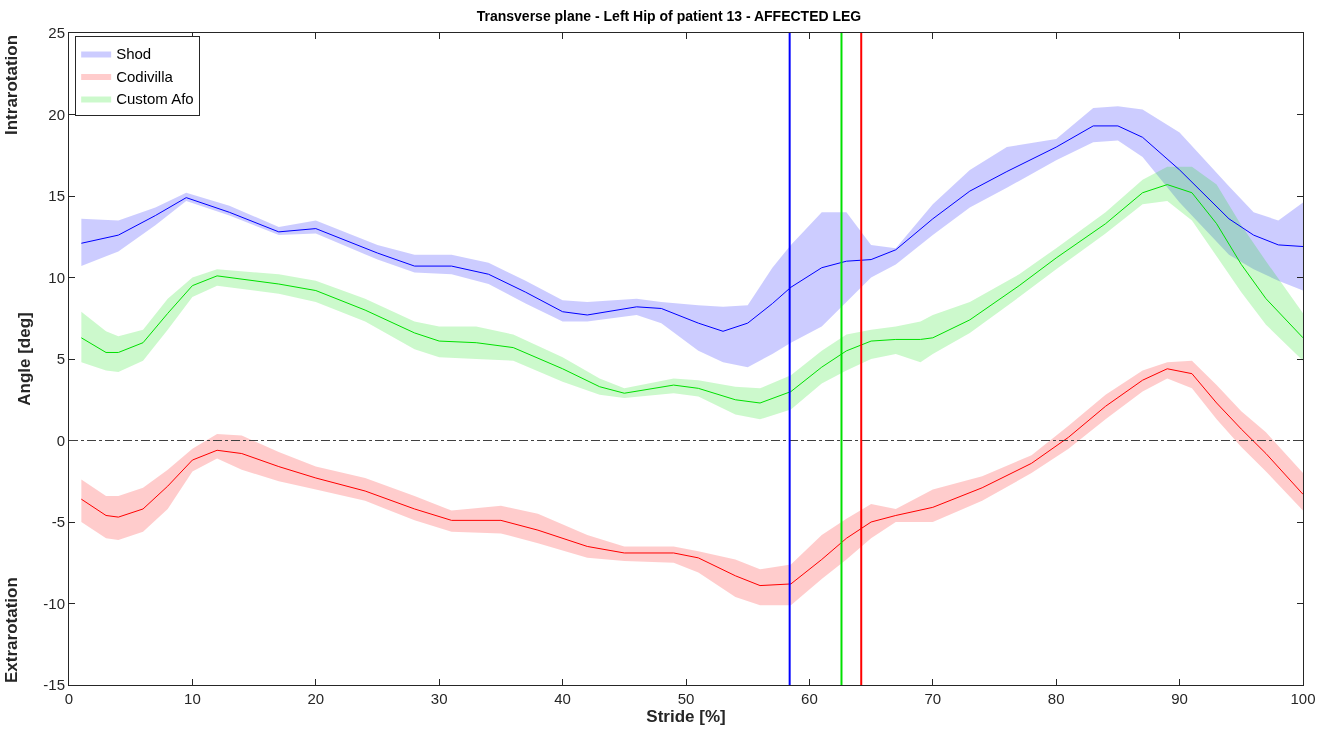 This screenshot has height=747, width=1338. I want to click on x-tick-label: 10, so click(192, 698).